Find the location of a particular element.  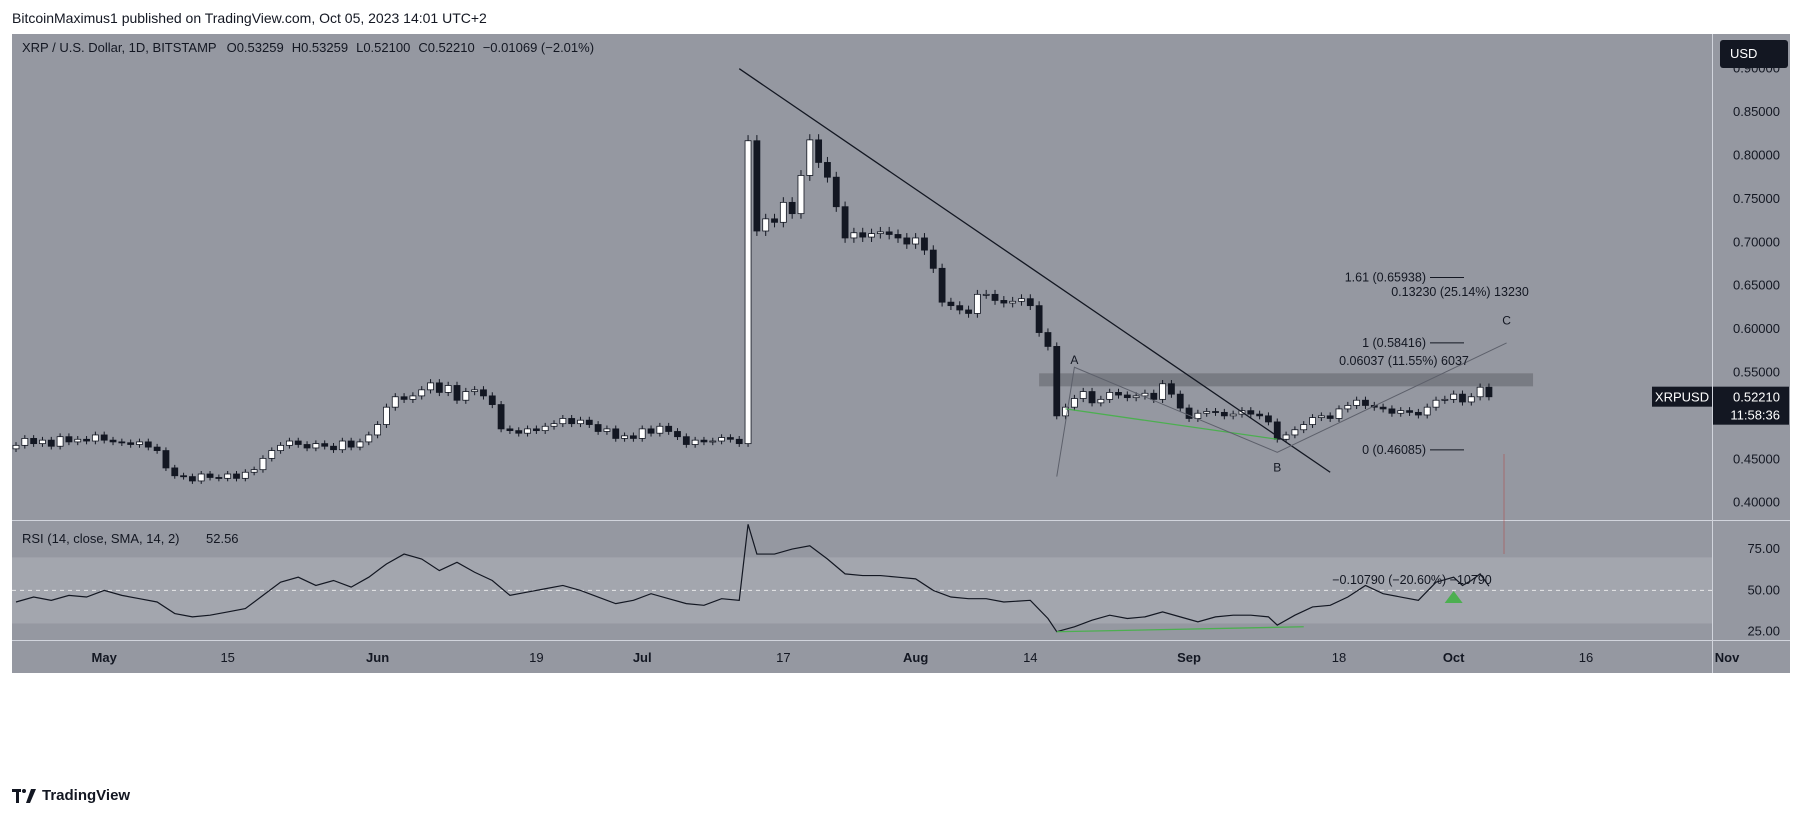

measure-label: 0.06037 (11.55%) 6037 is located at coordinates (1404, 361).